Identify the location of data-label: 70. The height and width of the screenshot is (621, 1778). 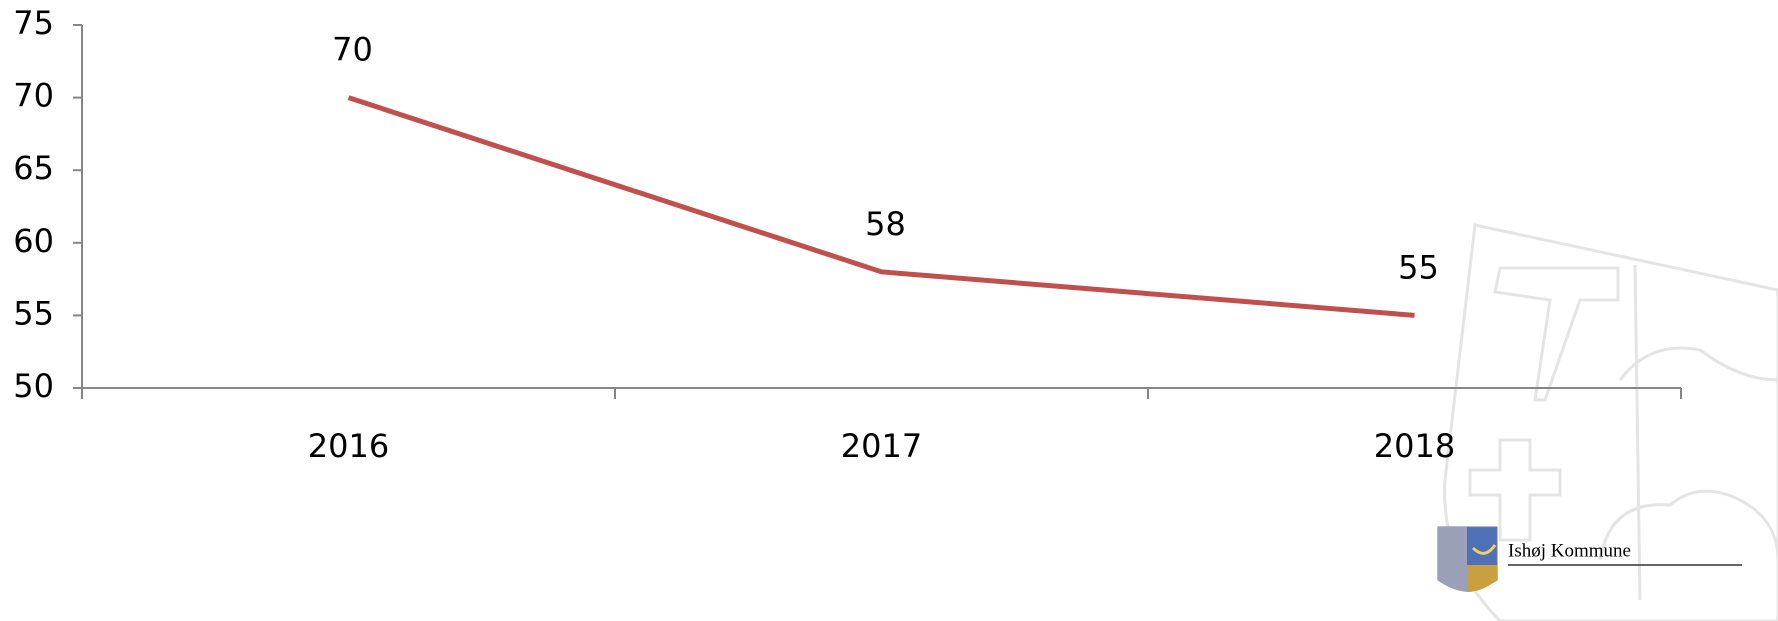
(352, 50).